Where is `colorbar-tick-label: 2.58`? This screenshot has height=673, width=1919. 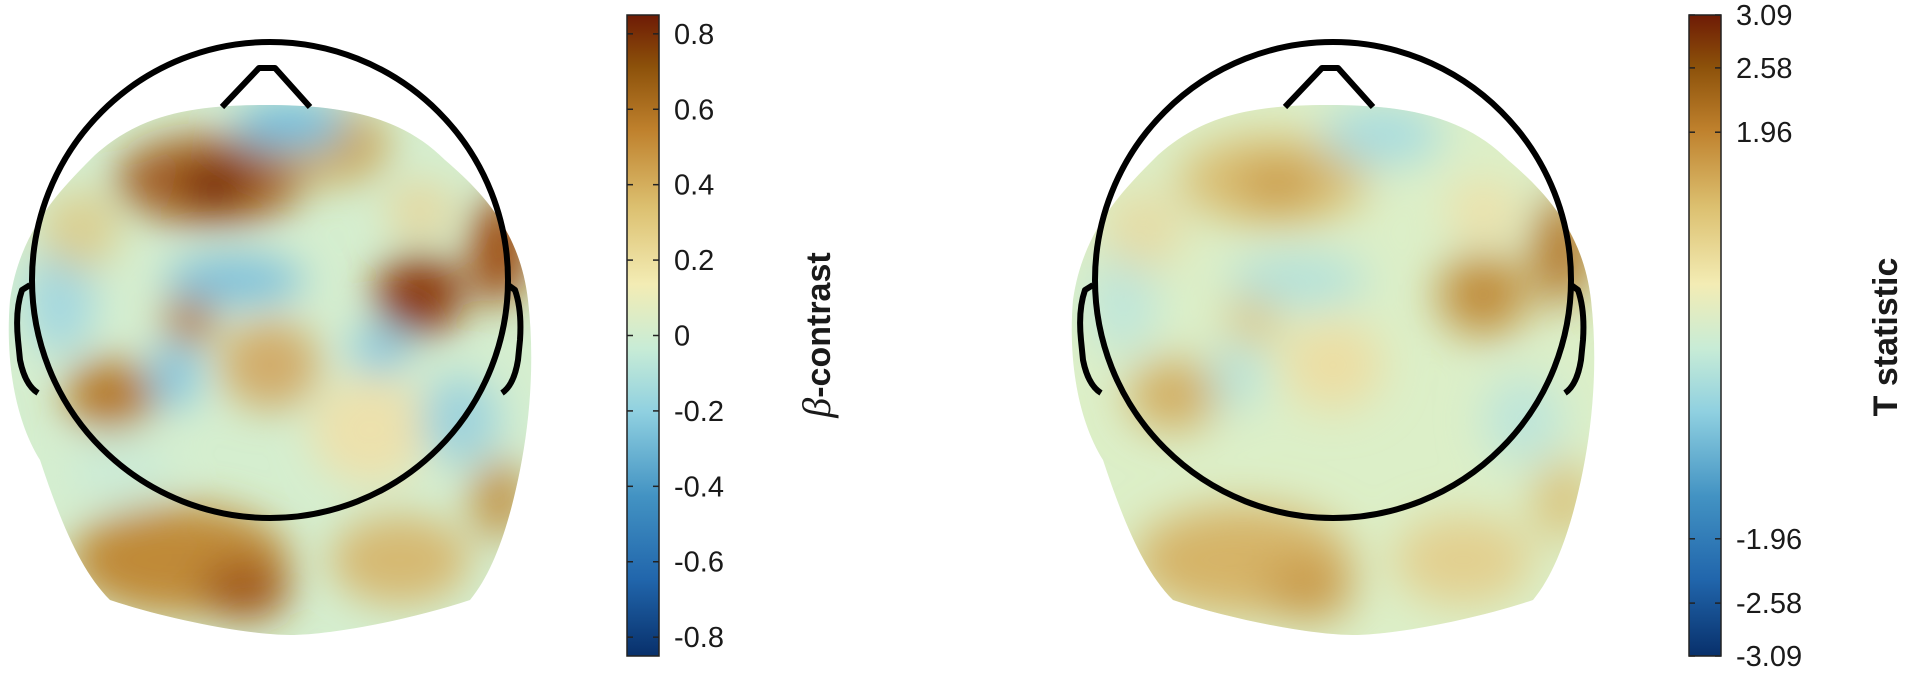
colorbar-tick-label: 2.58 is located at coordinates (1764, 69).